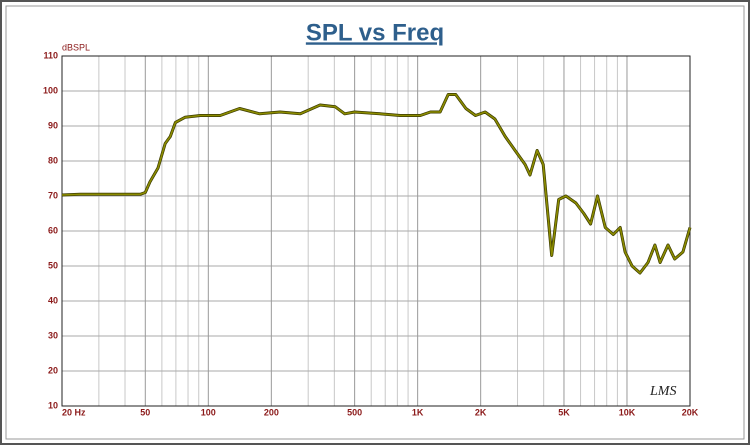 This screenshot has height=445, width=750. I want to click on x-tick-label: 2K, so click(481, 412).